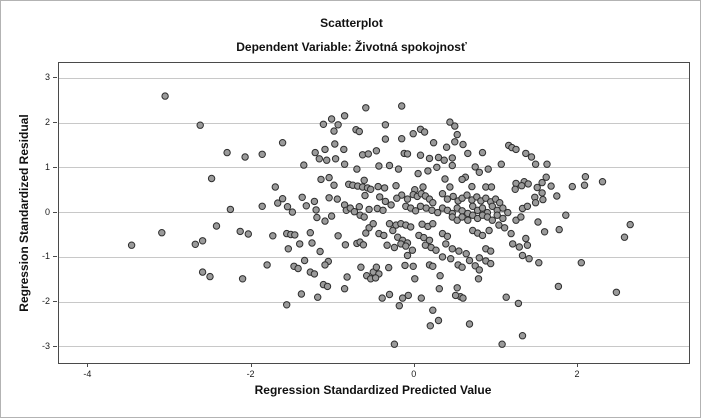  Describe the element at coordinates (45, 301) in the screenshot. I see `y-tick-label: -2` at that location.